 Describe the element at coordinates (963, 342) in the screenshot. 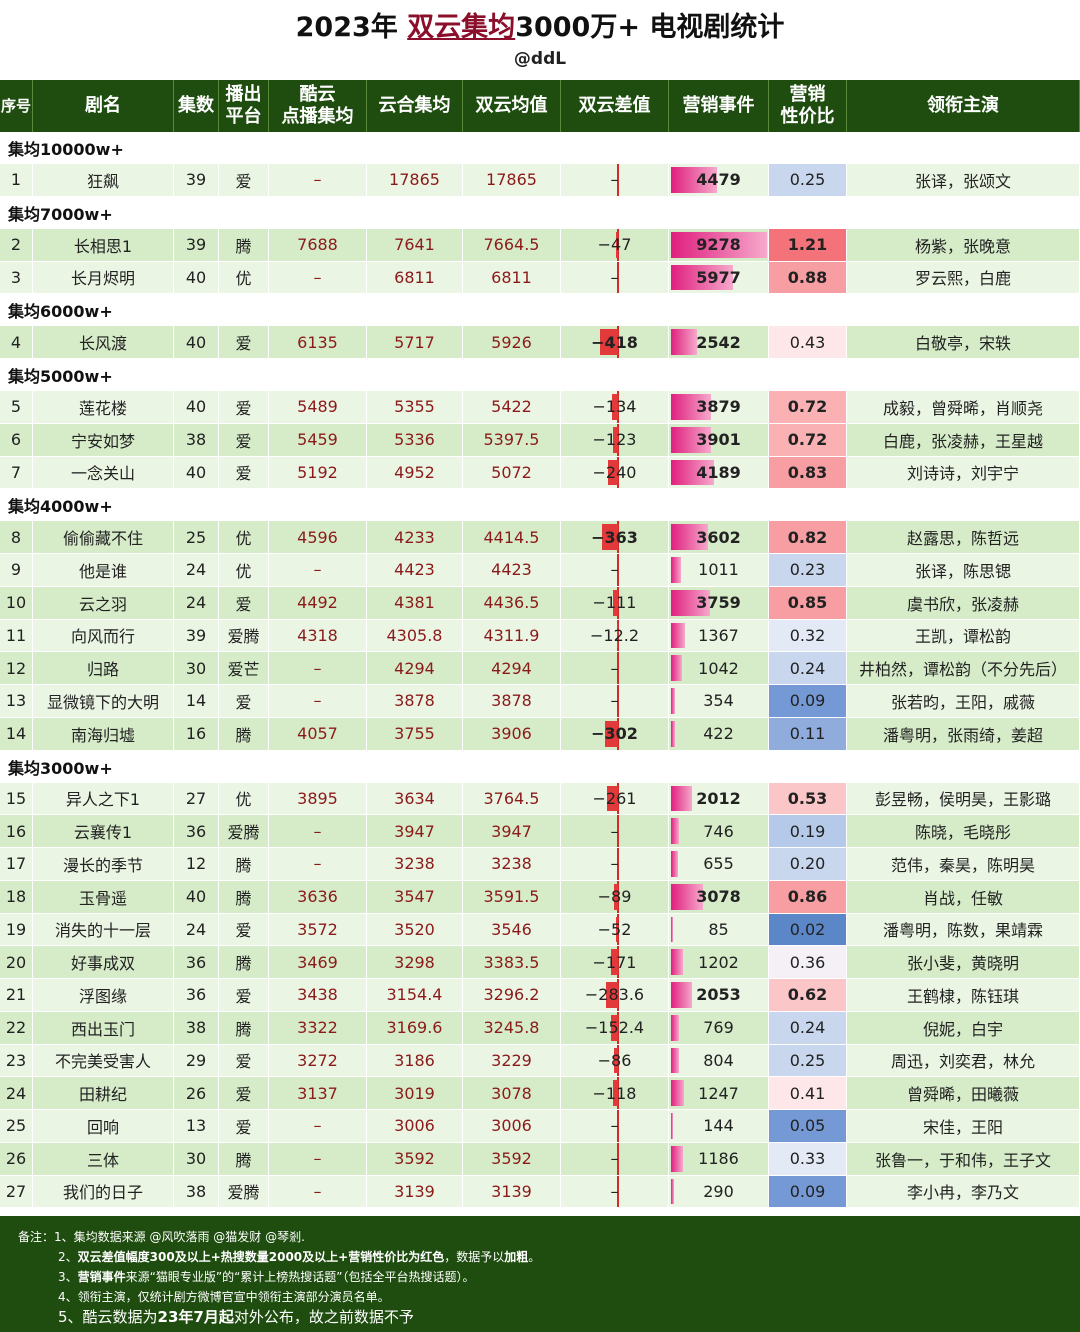

I see `cell-lead: 白敬亭，宋轶` at that location.